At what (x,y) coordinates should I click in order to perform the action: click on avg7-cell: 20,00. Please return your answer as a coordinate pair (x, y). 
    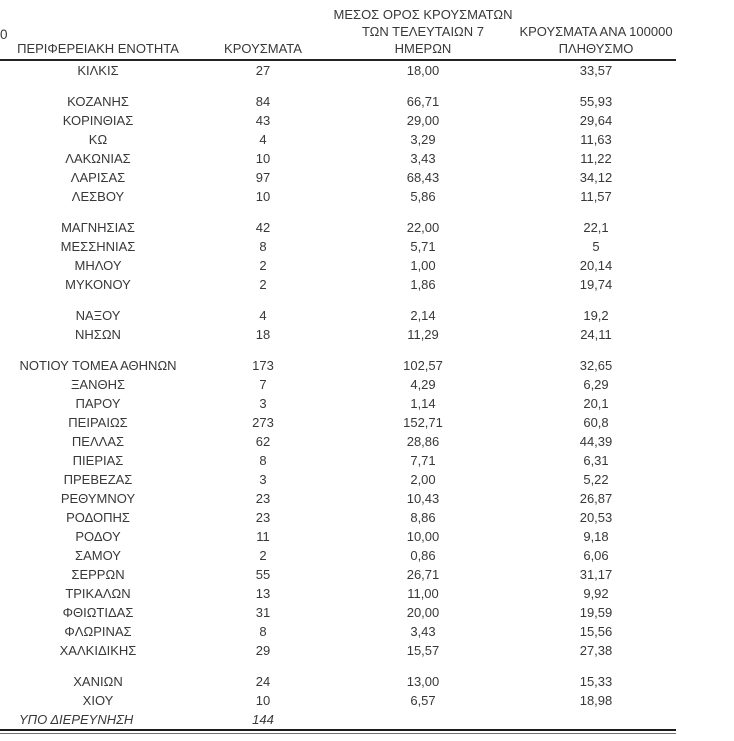
    Looking at the image, I should click on (423, 612).